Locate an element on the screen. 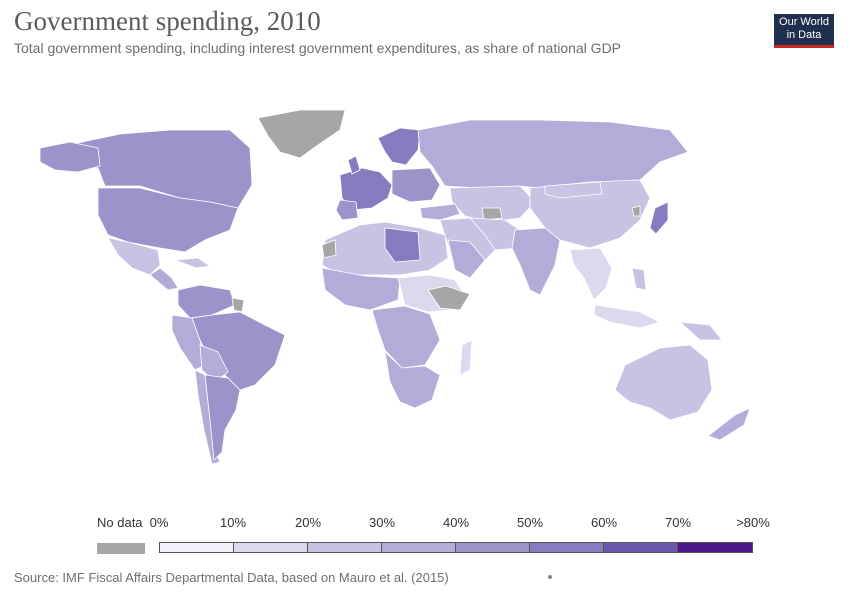  region-central-africa is located at coordinates (406, 337).